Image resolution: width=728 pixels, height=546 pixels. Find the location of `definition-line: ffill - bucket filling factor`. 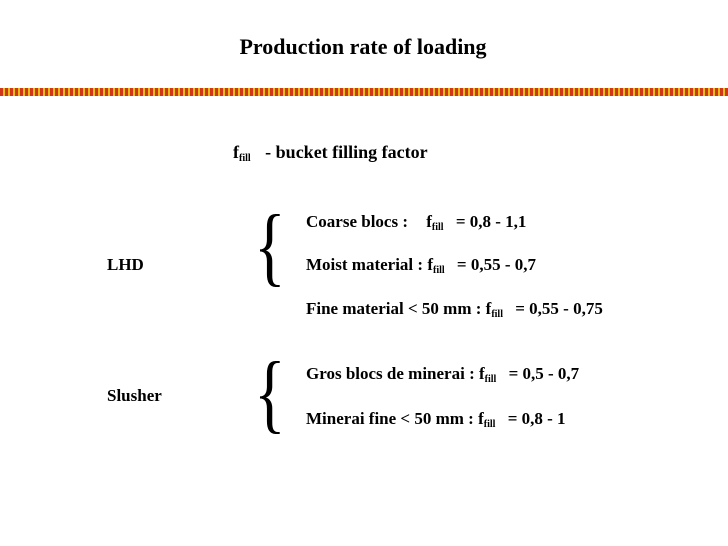

definition-line: ffill - bucket filling factor is located at coordinates (330, 153).